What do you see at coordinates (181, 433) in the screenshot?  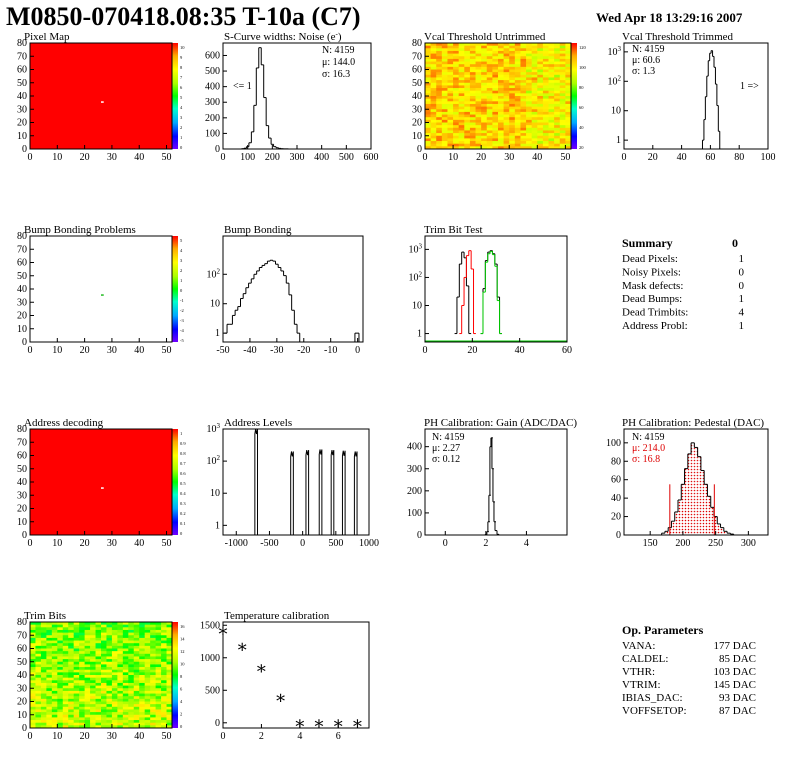 I see `palette-label: 1` at bounding box center [181, 433].